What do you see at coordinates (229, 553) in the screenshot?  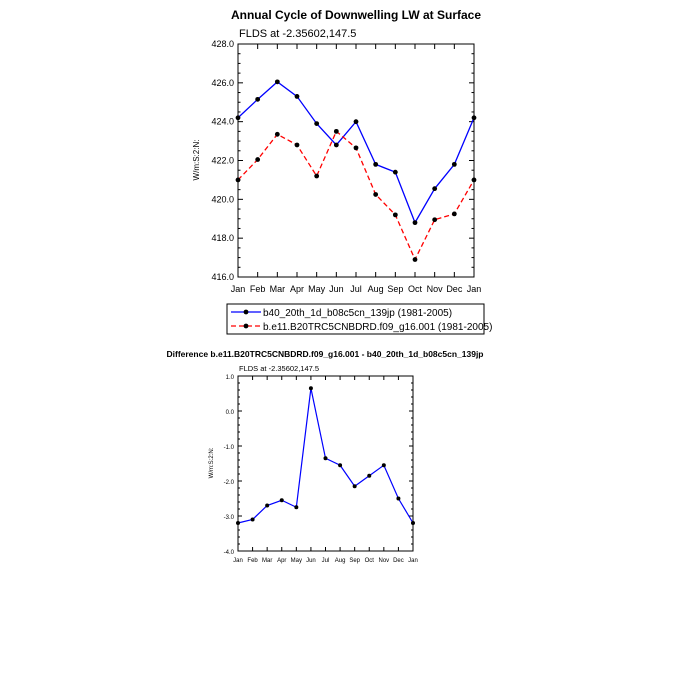 I see `y-tick-label: -4.0` at bounding box center [229, 553].